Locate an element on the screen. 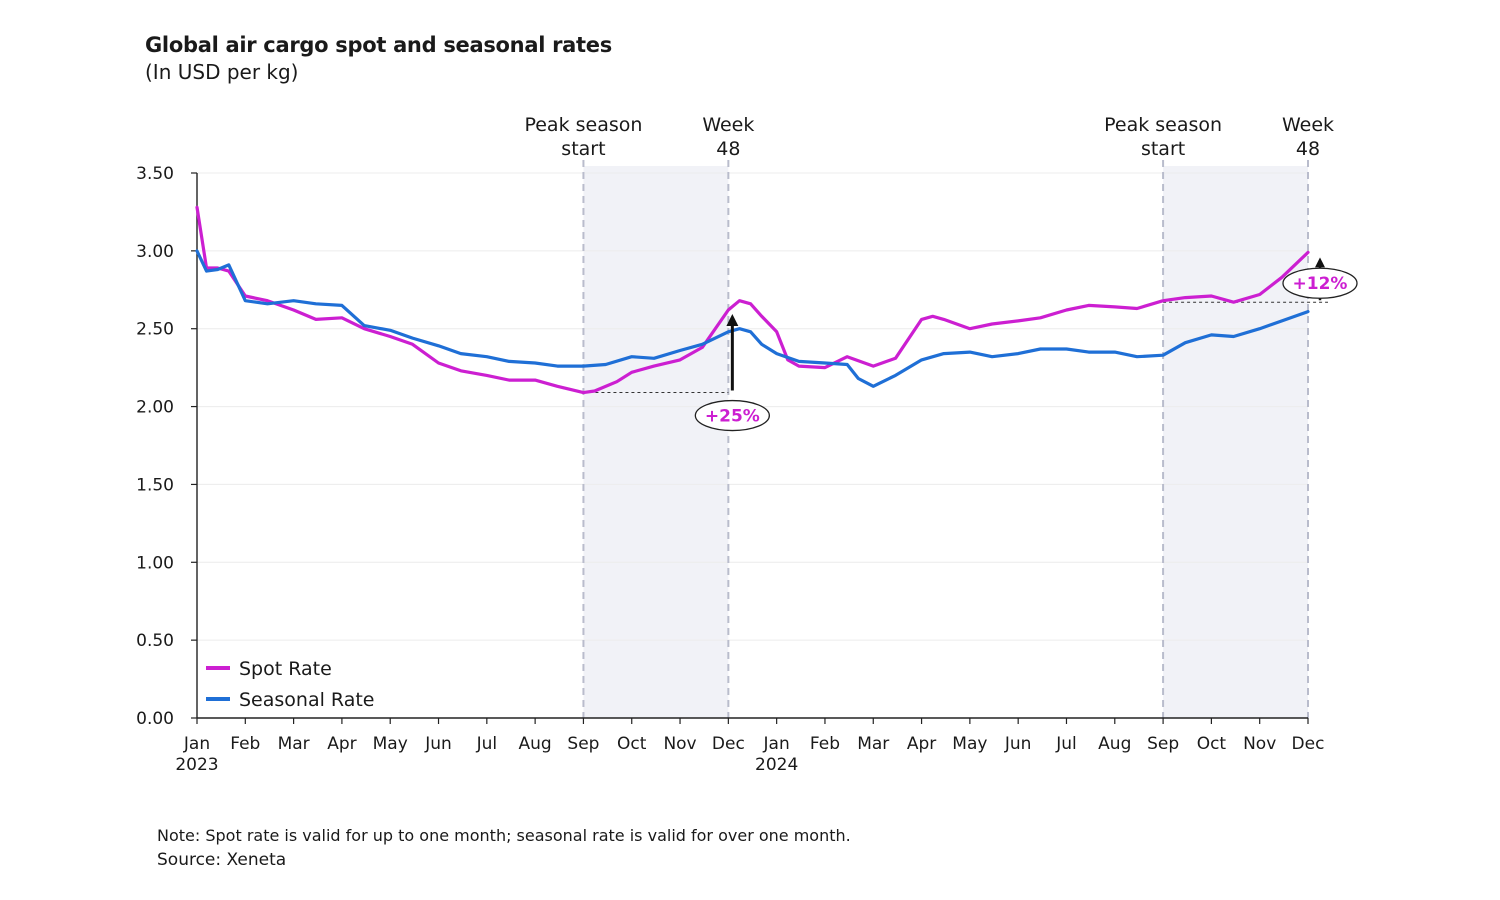 This screenshot has width=1500, height=900. y-tick-label: 2.00 is located at coordinates (155, 408).